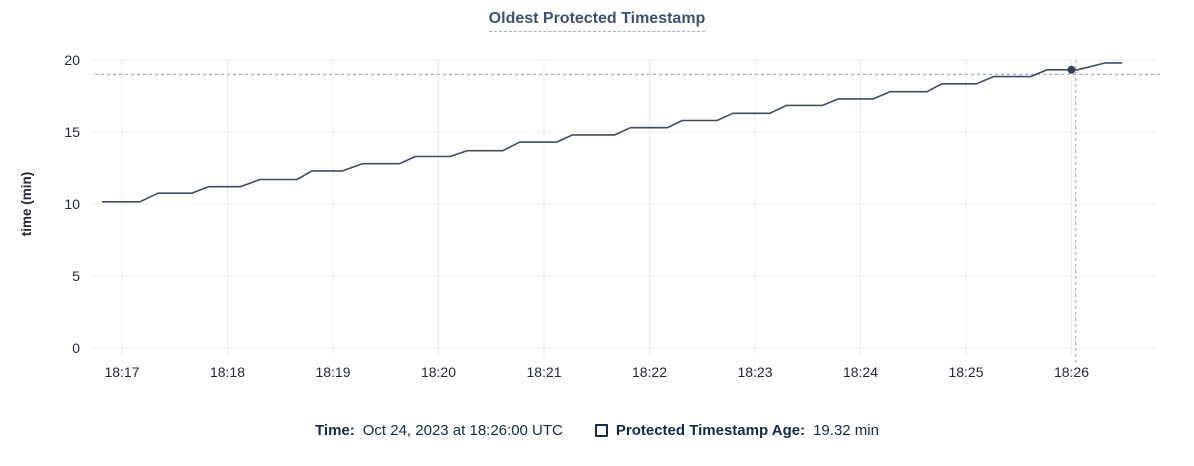 This screenshot has width=1194, height=466. Describe the element at coordinates (965, 372) in the screenshot. I see `svg-text: 18:25` at that location.